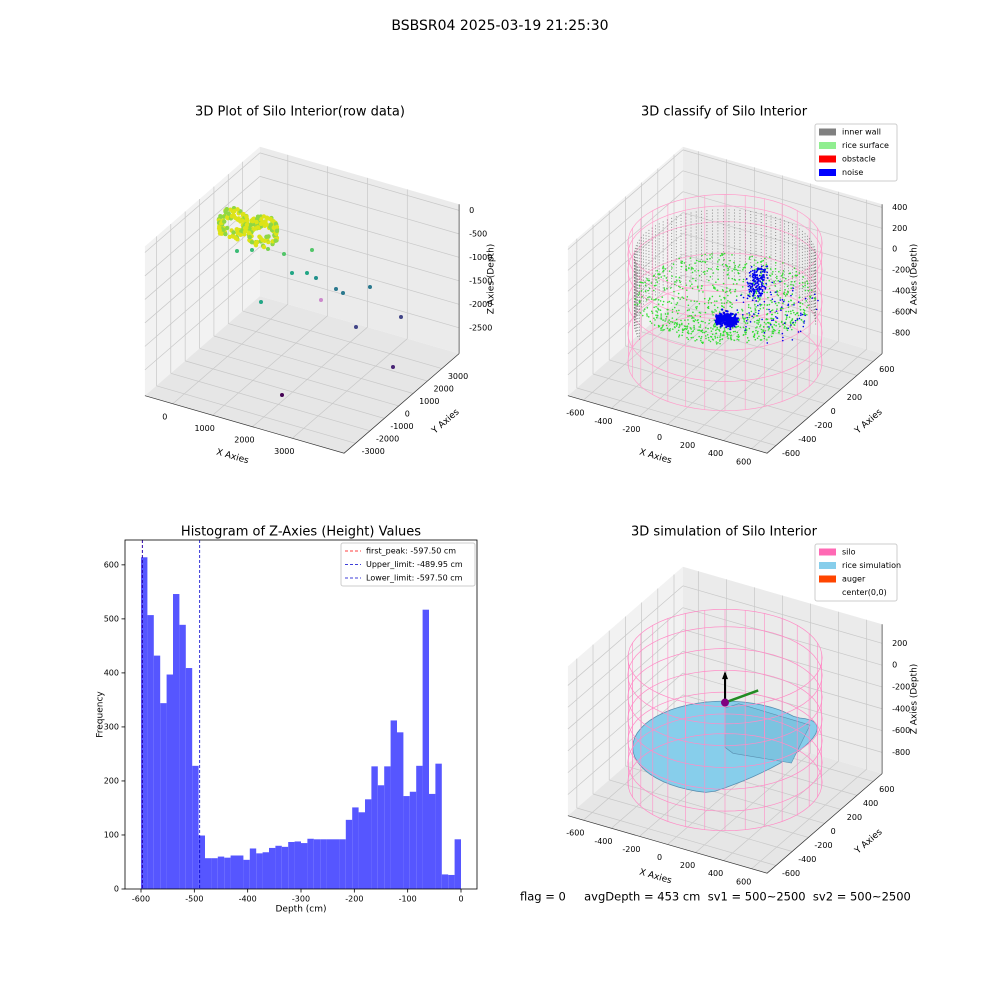 The image size is (1000, 1000). Describe the element at coordinates (849, 552) in the screenshot. I see `legend-label: silo` at that location.